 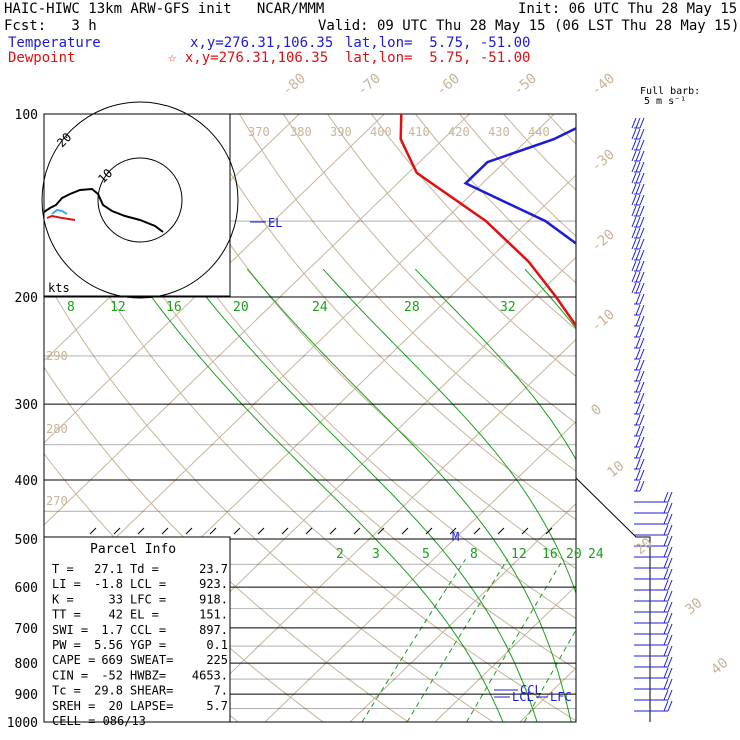 I want to click on isotherm-label: 20, so click(x=643, y=546).